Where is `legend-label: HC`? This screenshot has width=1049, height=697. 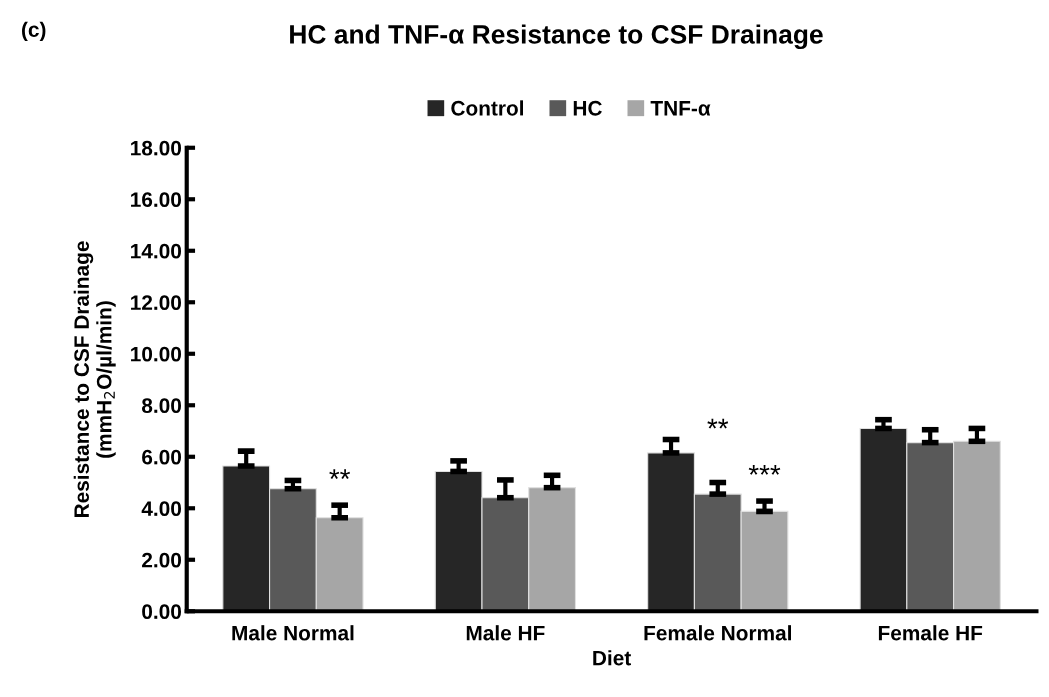 legend-label: HC is located at coordinates (587, 108).